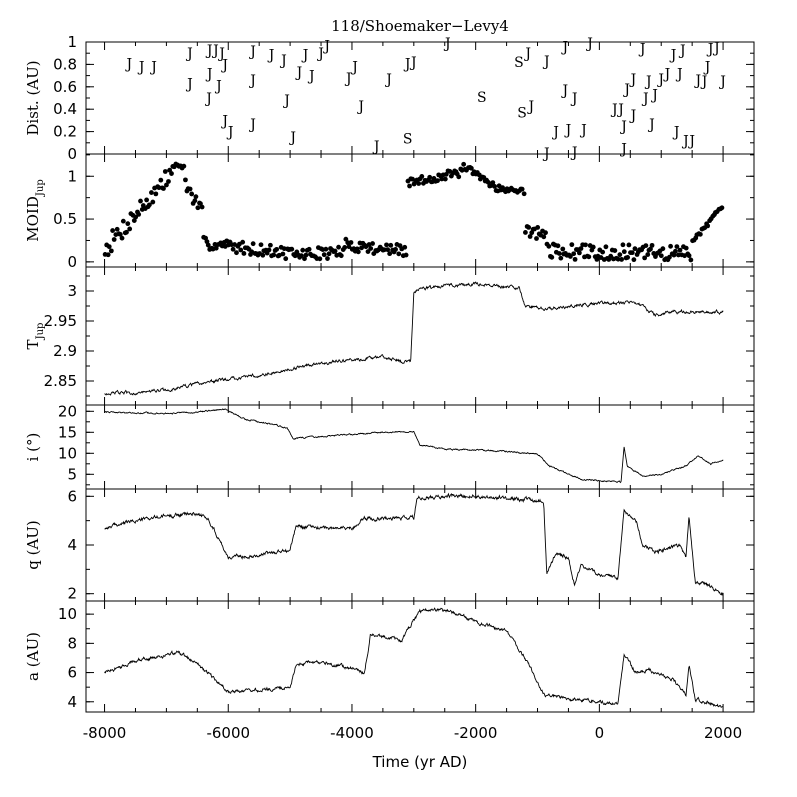 The image size is (797, 797). What do you see at coordinates (228, 733) in the screenshot?
I see `x-tick-label: -6000` at bounding box center [228, 733].